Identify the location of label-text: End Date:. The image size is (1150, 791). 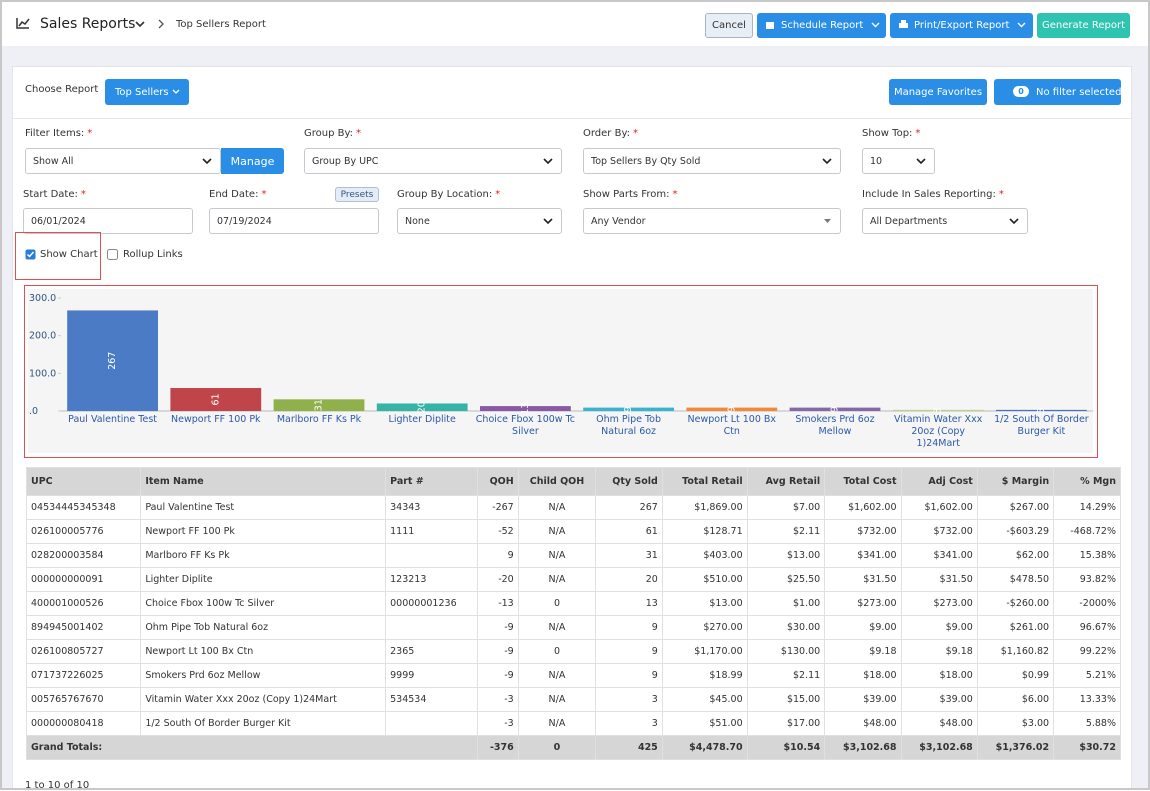
(234, 194).